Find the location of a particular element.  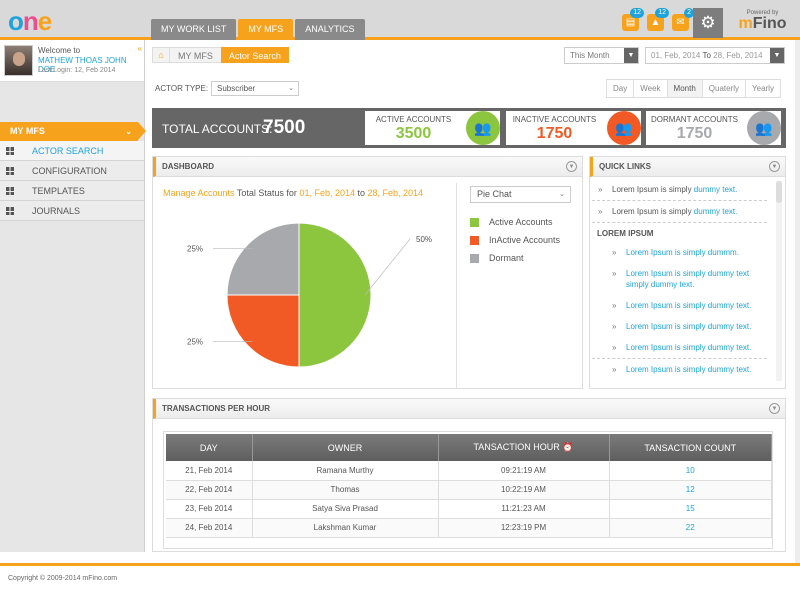

period-yearly: Yearly is located at coordinates (763, 88).